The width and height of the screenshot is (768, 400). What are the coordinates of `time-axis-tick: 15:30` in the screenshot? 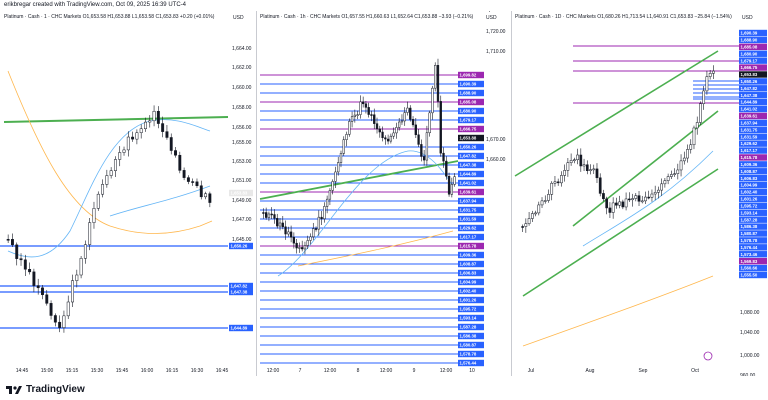 It's located at (97, 371).